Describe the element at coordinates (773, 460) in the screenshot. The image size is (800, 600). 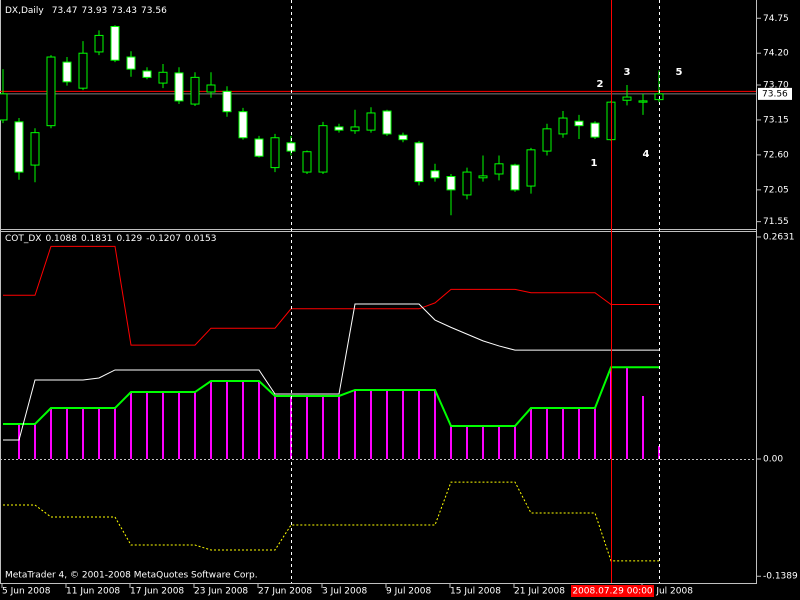
I see `y-tick-label: 0.00` at that location.